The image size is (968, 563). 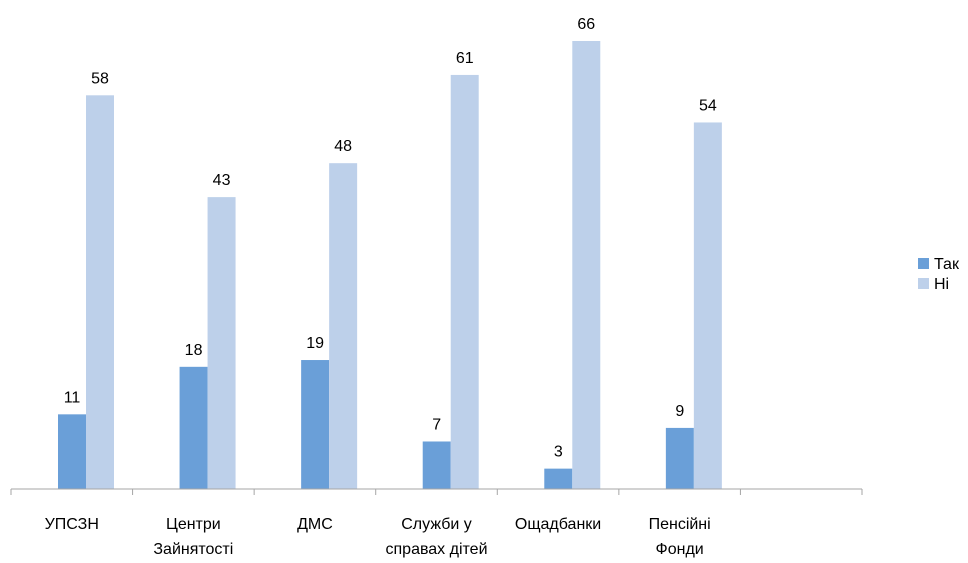 What do you see at coordinates (923, 283) in the screenshot?
I see `legend-swatch-ni` at bounding box center [923, 283].